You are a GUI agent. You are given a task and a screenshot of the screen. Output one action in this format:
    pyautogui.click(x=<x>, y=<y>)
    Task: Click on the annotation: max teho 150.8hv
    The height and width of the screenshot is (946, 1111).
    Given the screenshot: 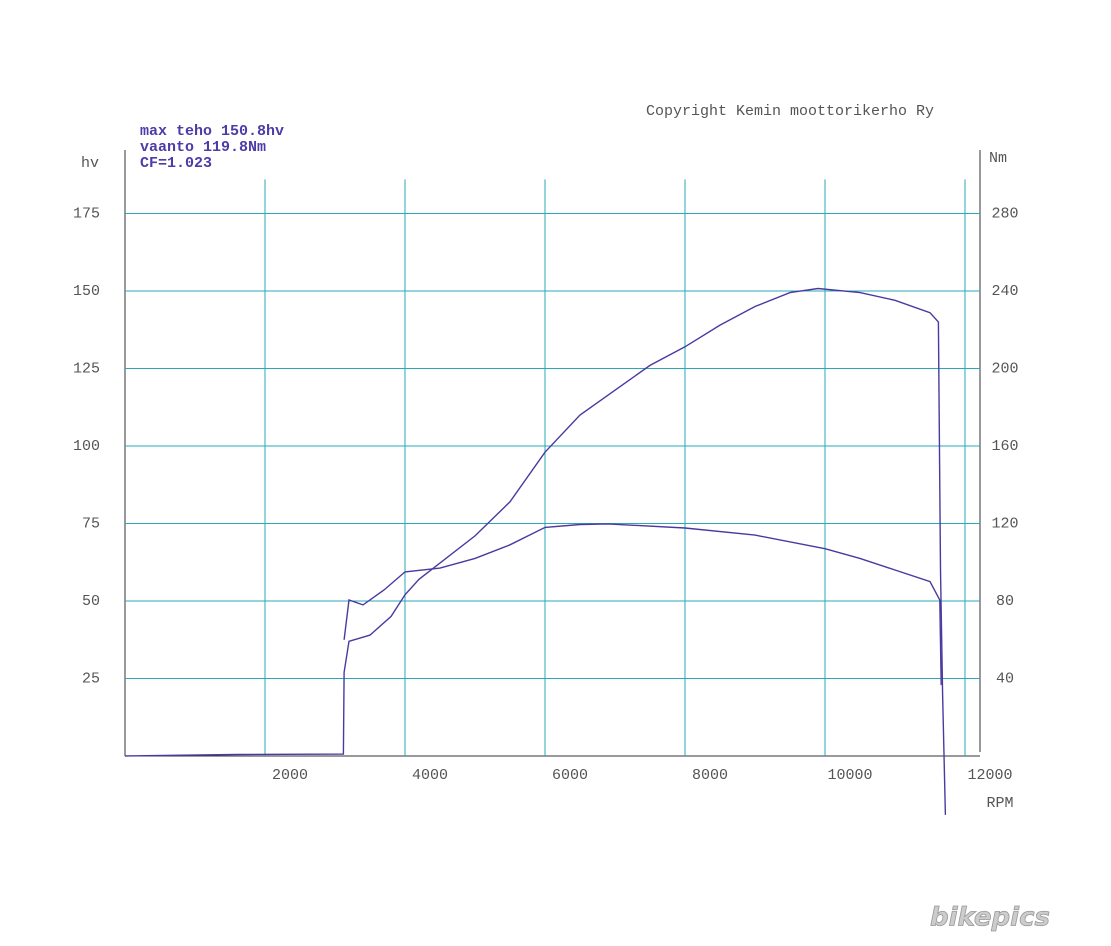 What is the action you would take?
    pyautogui.click(x=212, y=131)
    